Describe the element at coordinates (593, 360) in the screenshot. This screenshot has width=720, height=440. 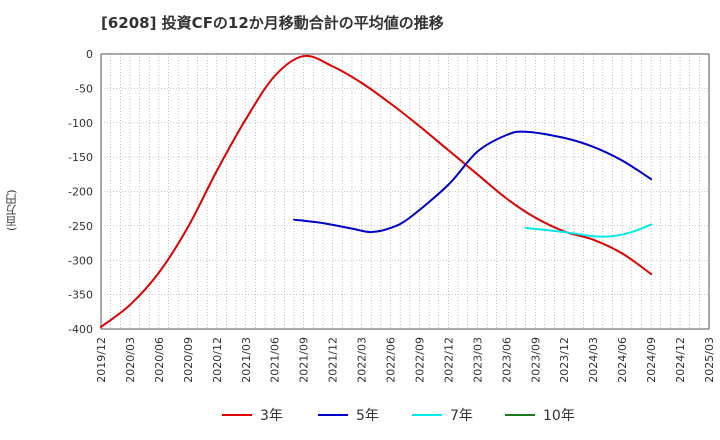
I see `x-tick-label: 2024/03` at that location.